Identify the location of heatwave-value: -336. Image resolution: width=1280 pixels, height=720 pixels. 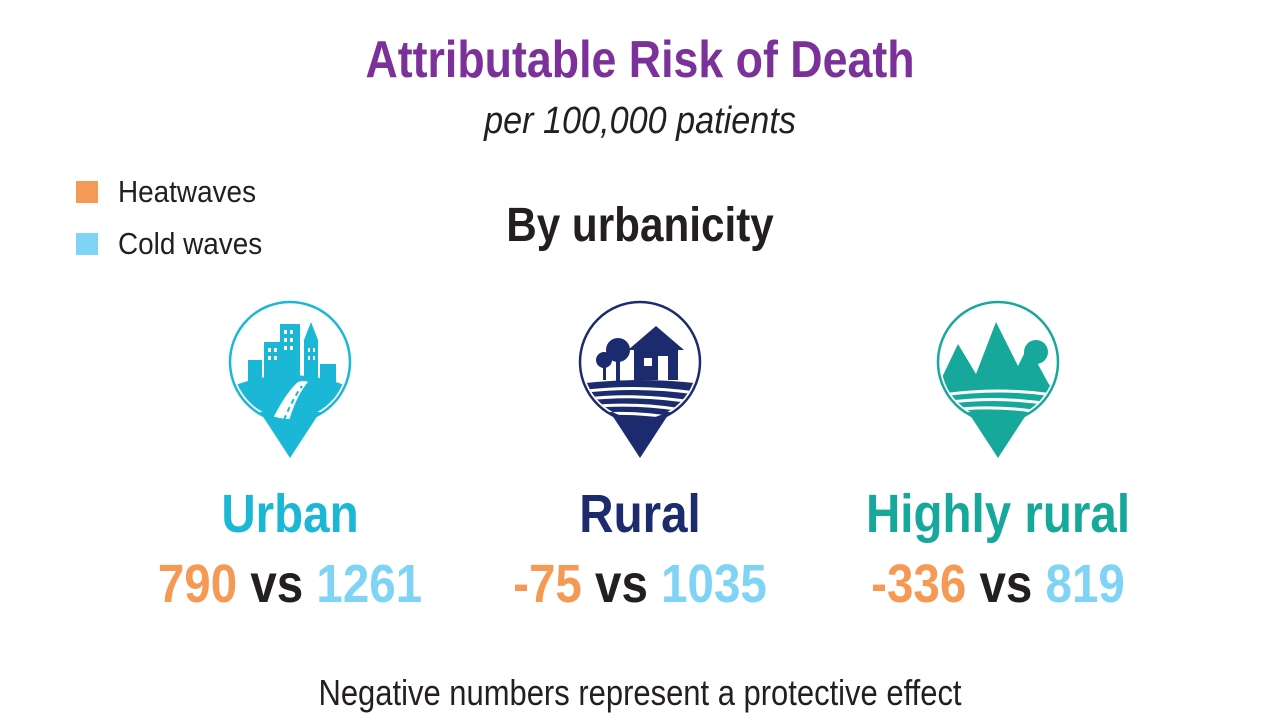
(919, 584).